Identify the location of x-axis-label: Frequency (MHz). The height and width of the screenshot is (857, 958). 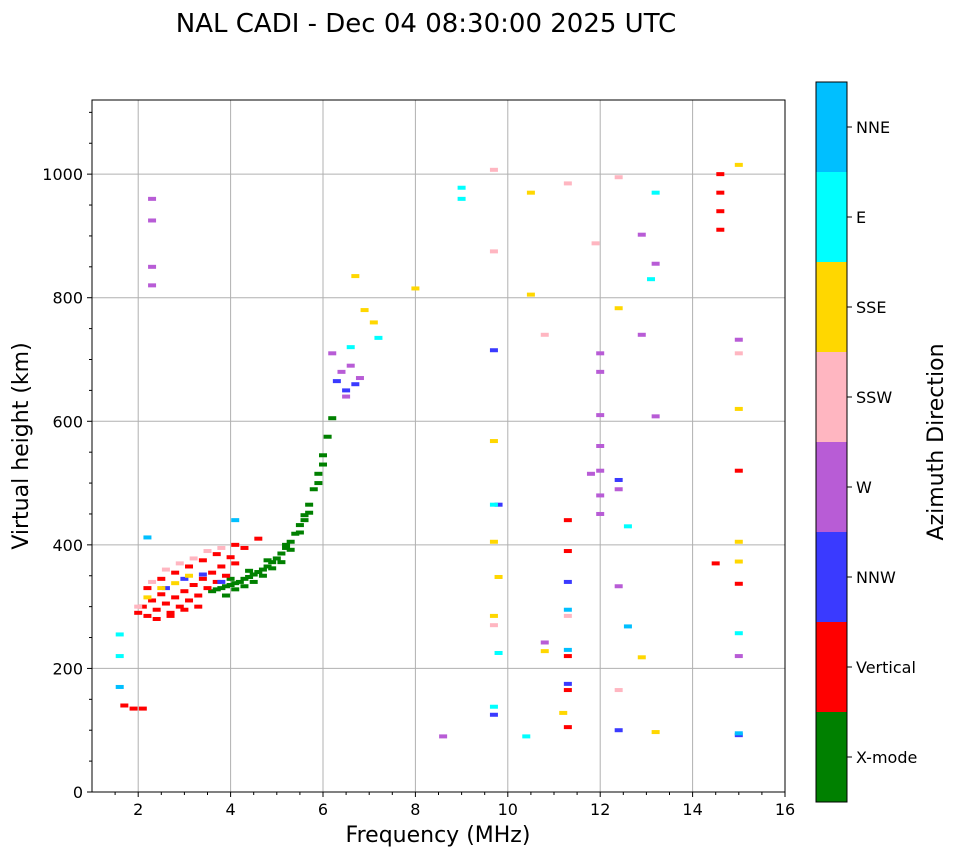
(438, 835).